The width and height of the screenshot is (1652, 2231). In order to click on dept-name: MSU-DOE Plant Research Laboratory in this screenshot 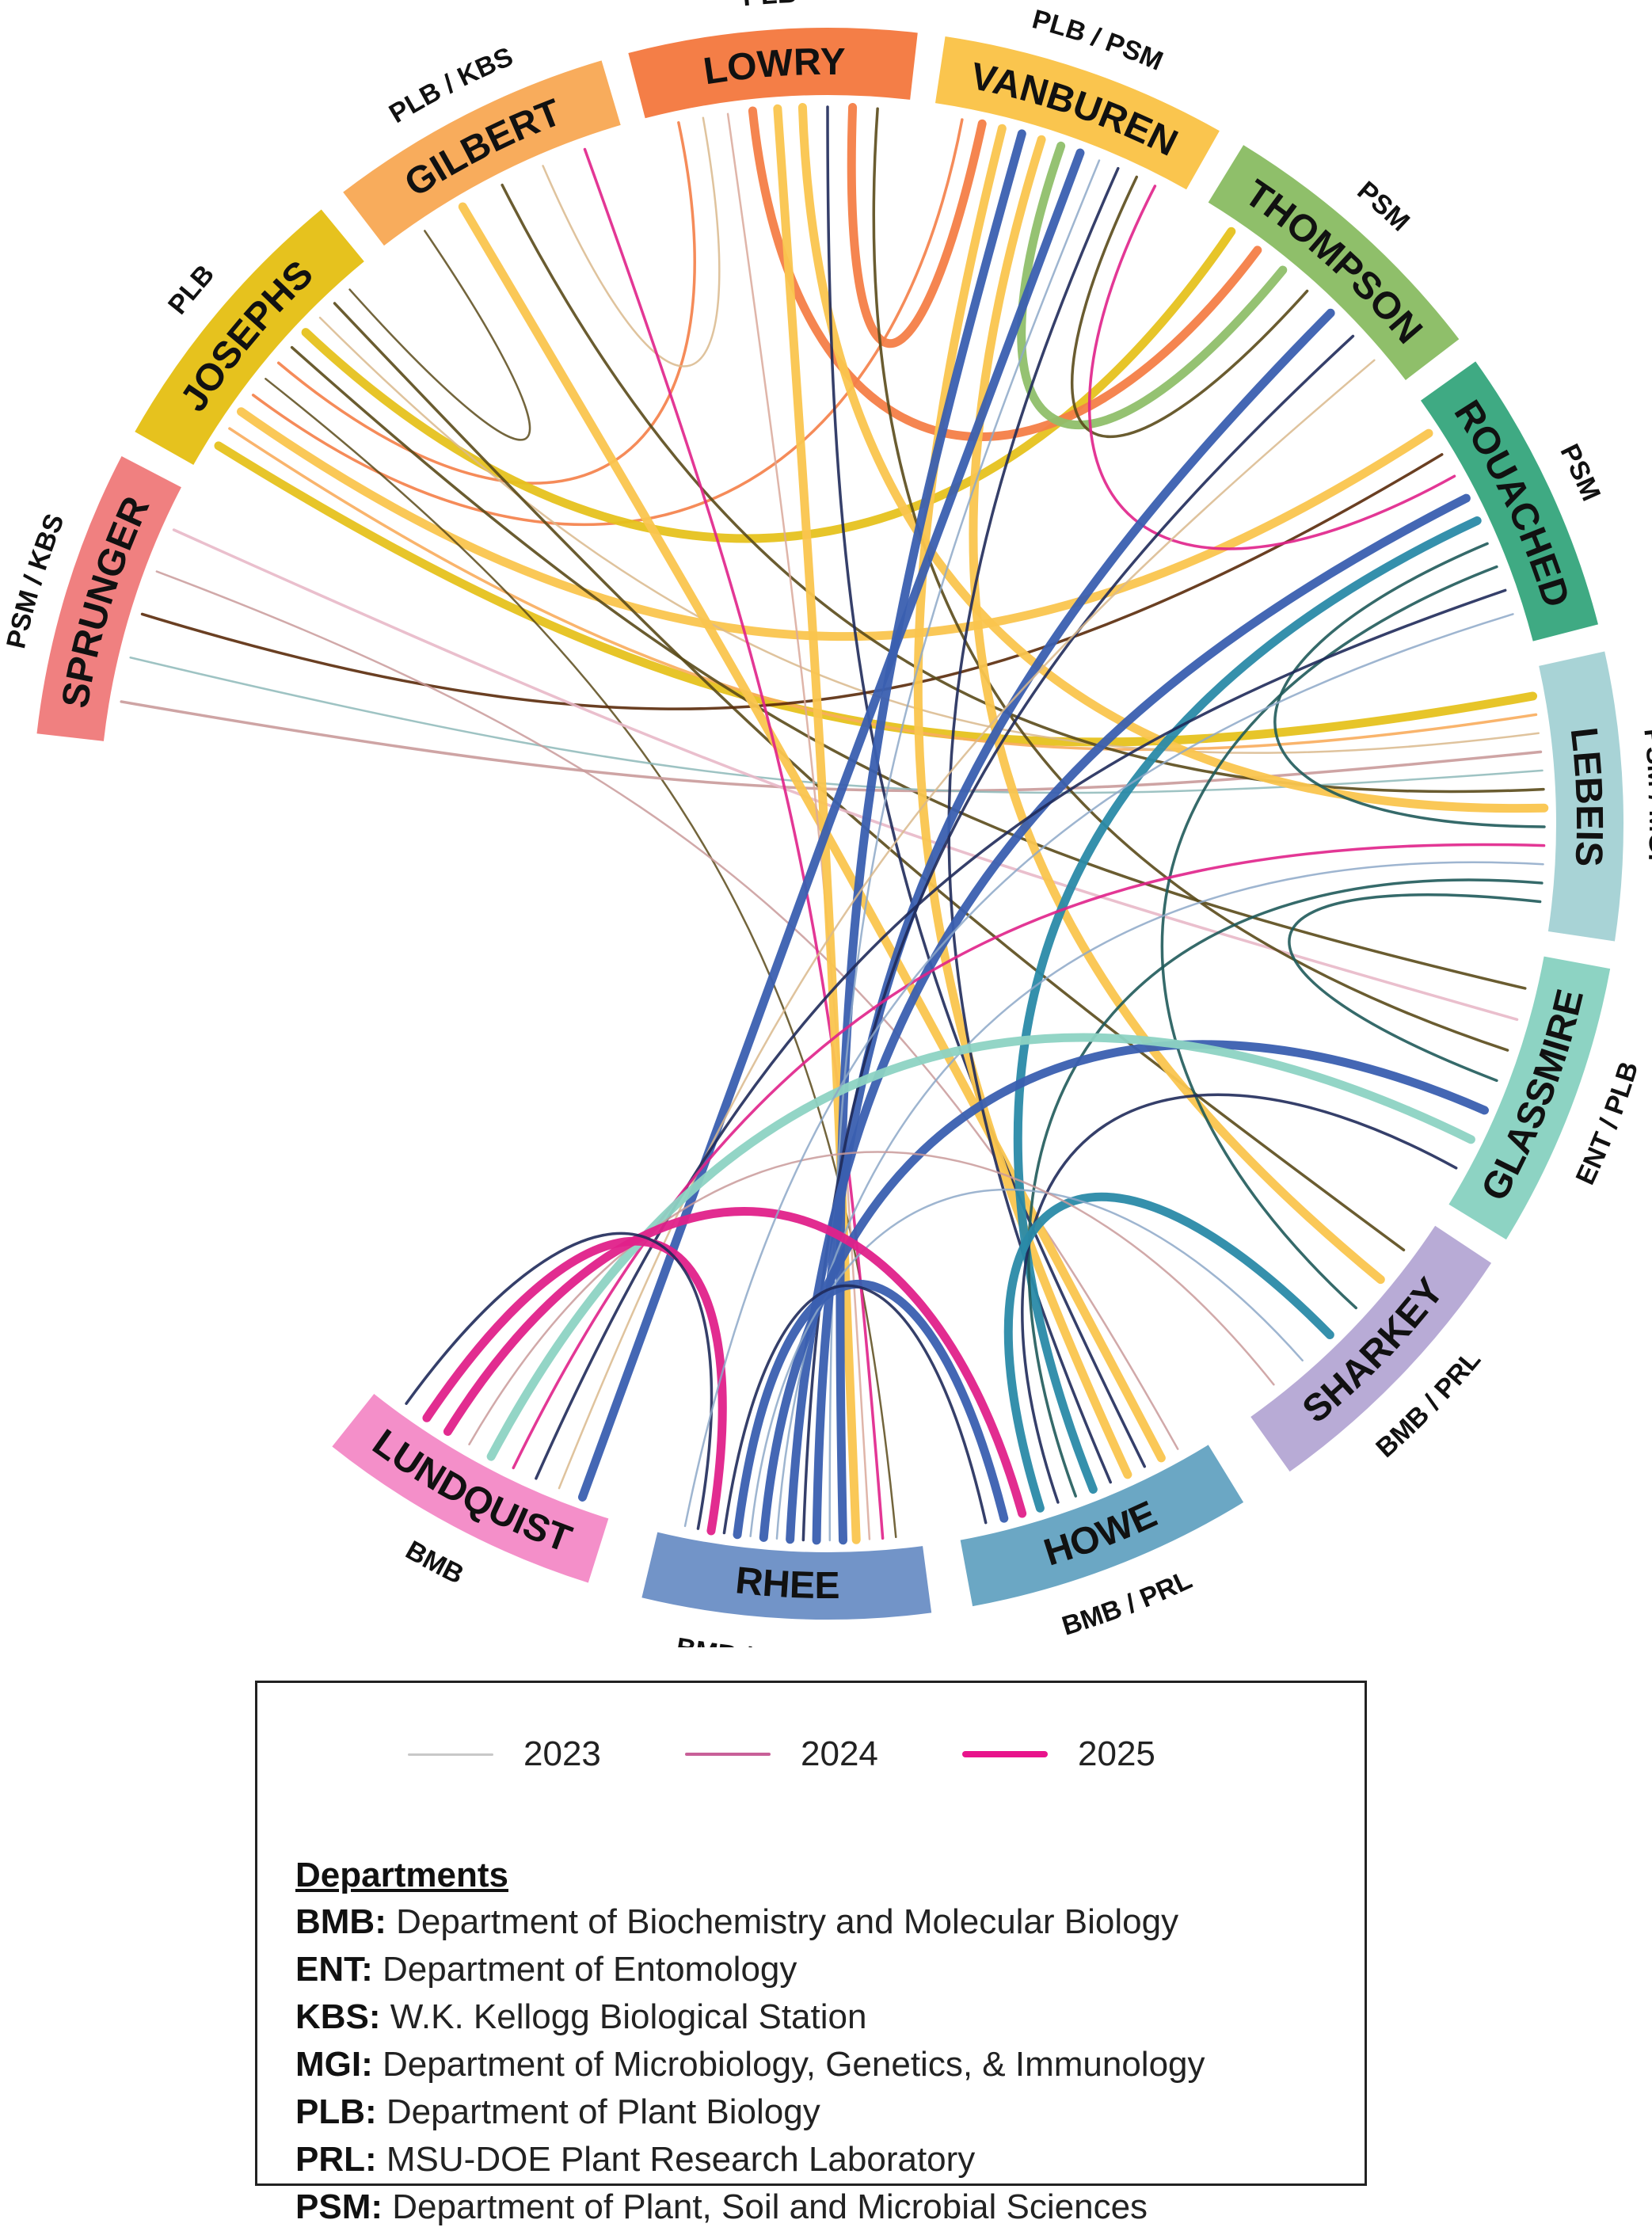, I will do `click(681, 2159)`.